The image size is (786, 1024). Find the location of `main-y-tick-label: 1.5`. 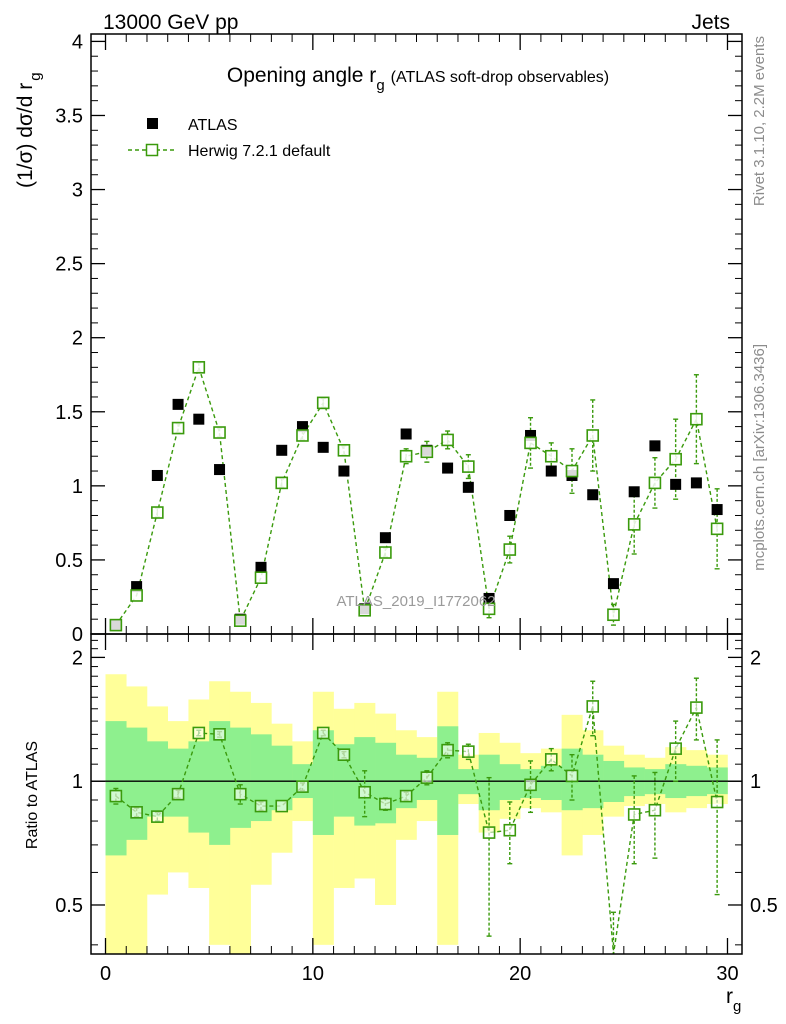

main-y-tick-label: 1.5 is located at coordinates (69, 413).